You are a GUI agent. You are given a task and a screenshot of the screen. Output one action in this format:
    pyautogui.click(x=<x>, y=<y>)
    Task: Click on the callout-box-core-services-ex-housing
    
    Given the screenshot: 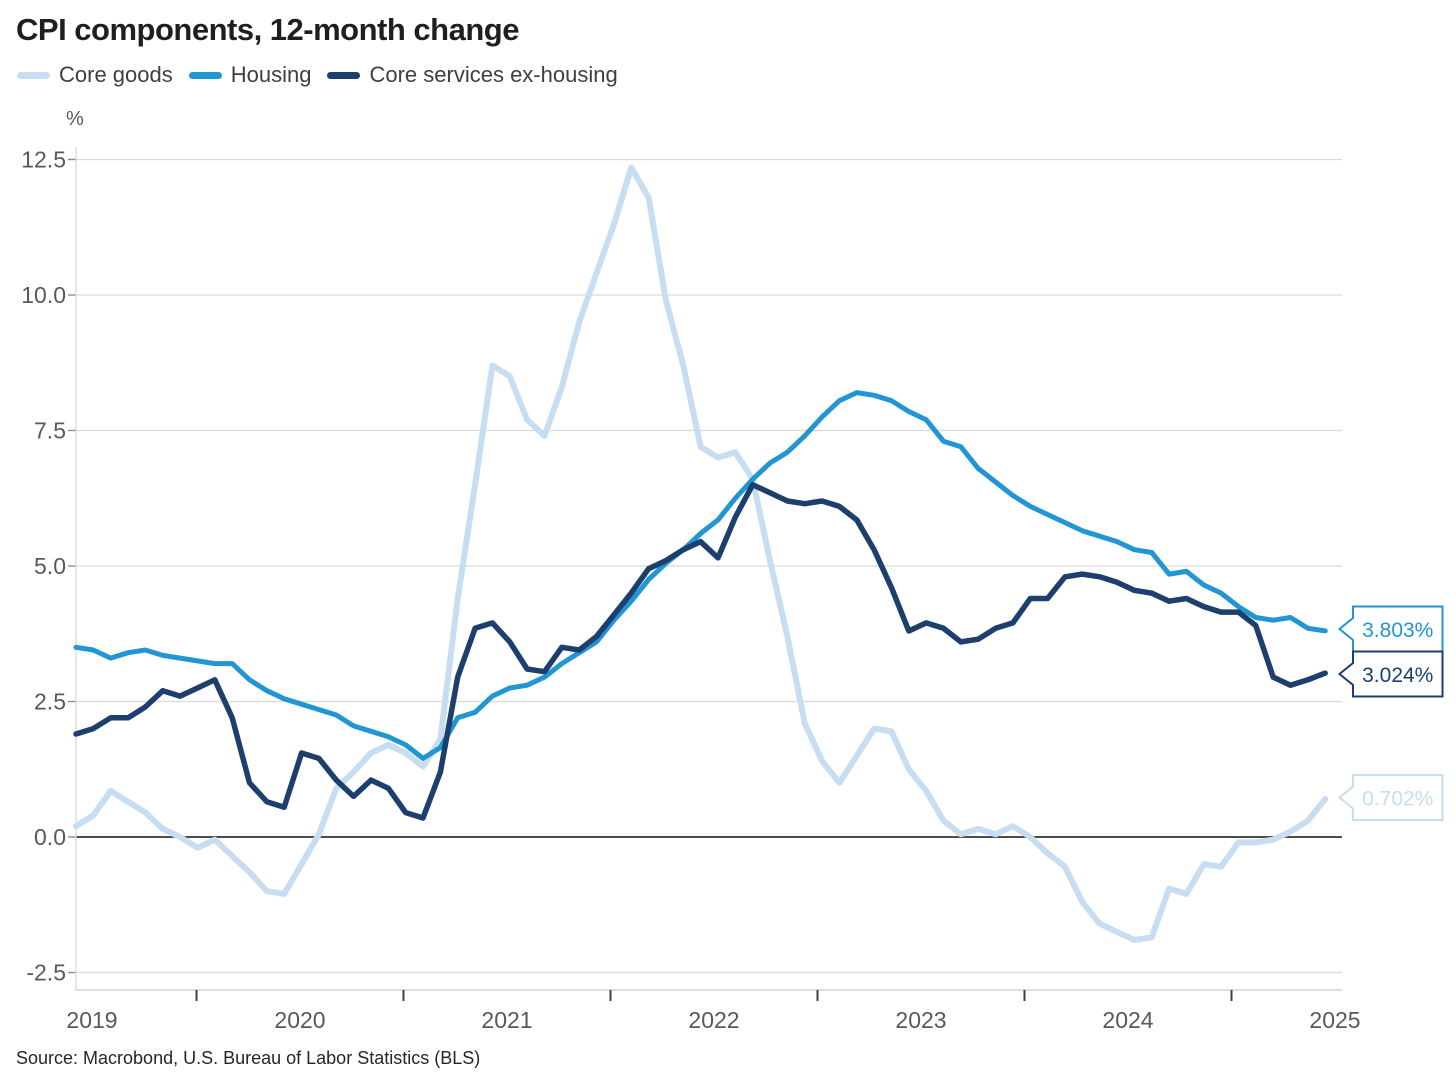 What is the action you would take?
    pyautogui.click(x=1390, y=674)
    